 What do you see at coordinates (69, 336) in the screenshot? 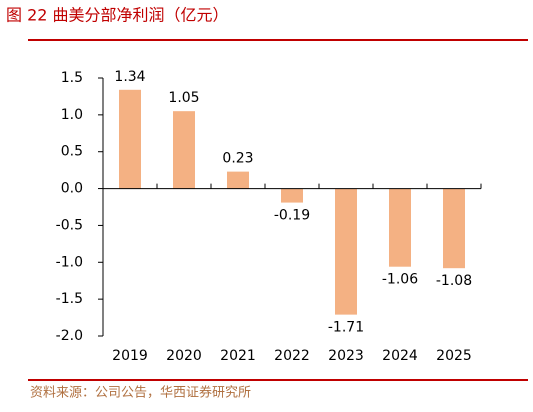
I see `y-tick-label: -2.0` at bounding box center [69, 336].